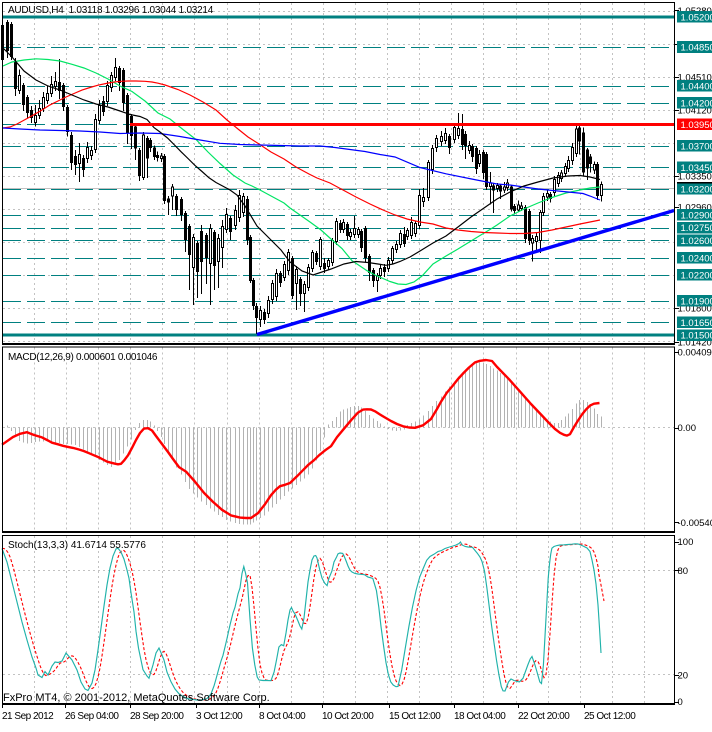  What do you see at coordinates (282, 716) in the screenshot?
I see `svg-text: 8 Oct 04:00` at bounding box center [282, 716].